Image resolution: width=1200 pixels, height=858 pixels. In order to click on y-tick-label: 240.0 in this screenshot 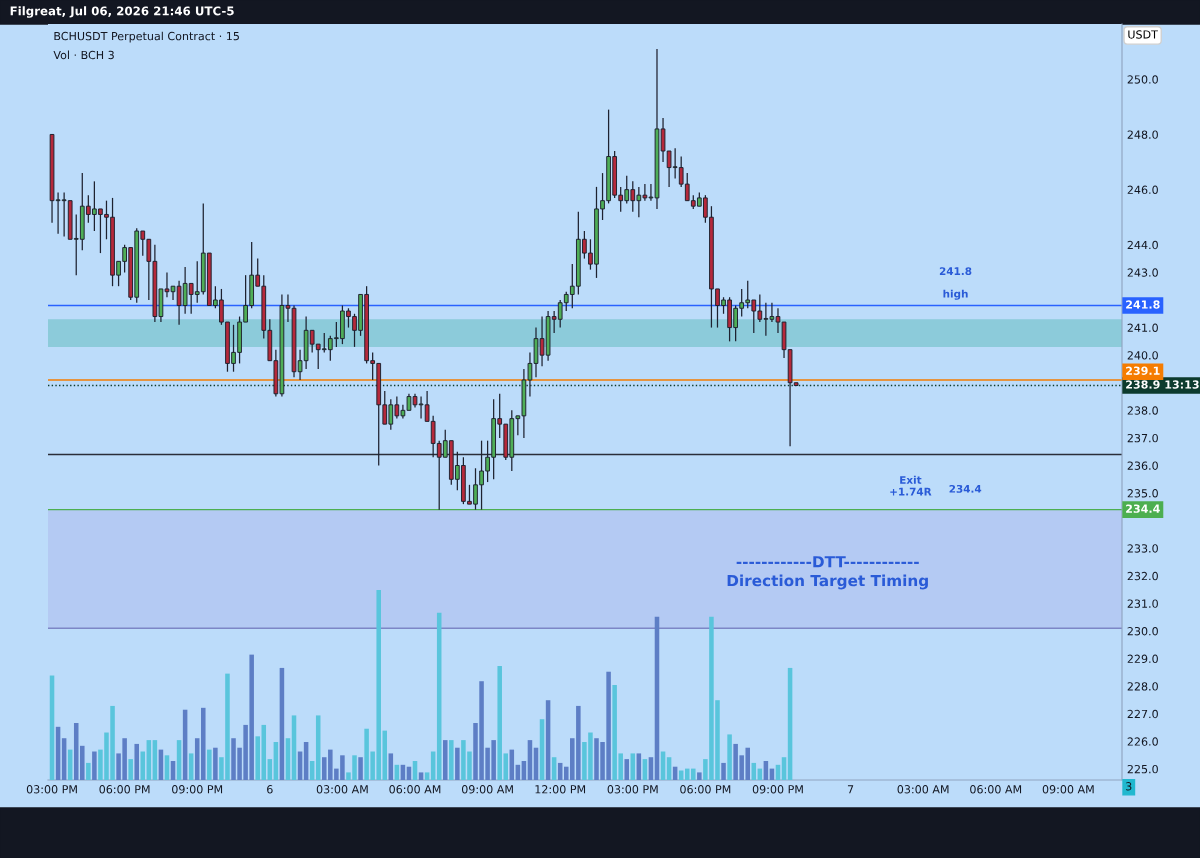, I will do `click(1142, 355)`.